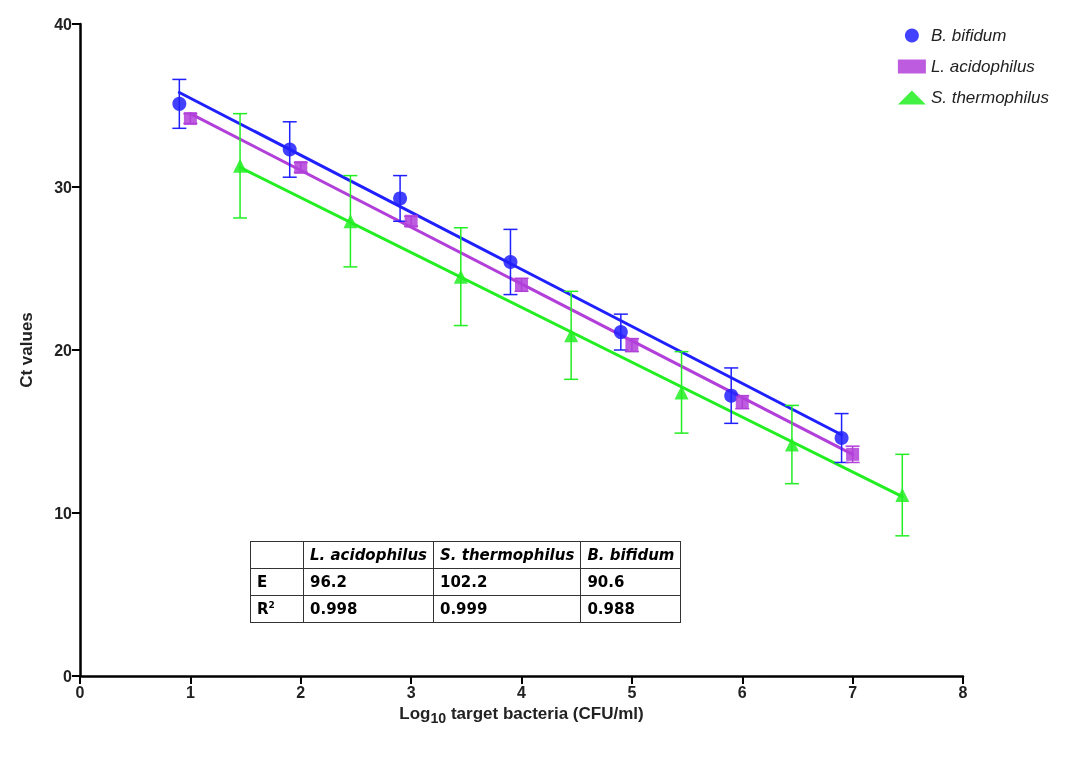  What do you see at coordinates (301, 692) in the screenshot?
I see `x-tick-label: 2` at bounding box center [301, 692].